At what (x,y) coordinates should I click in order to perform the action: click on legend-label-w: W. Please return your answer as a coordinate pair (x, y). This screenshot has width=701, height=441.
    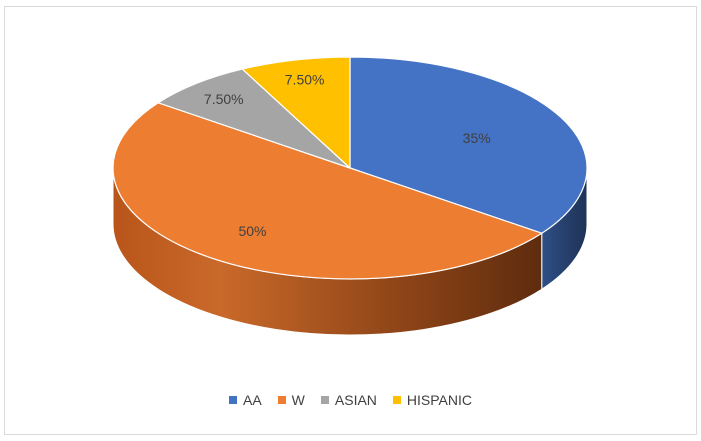
    Looking at the image, I should click on (298, 400).